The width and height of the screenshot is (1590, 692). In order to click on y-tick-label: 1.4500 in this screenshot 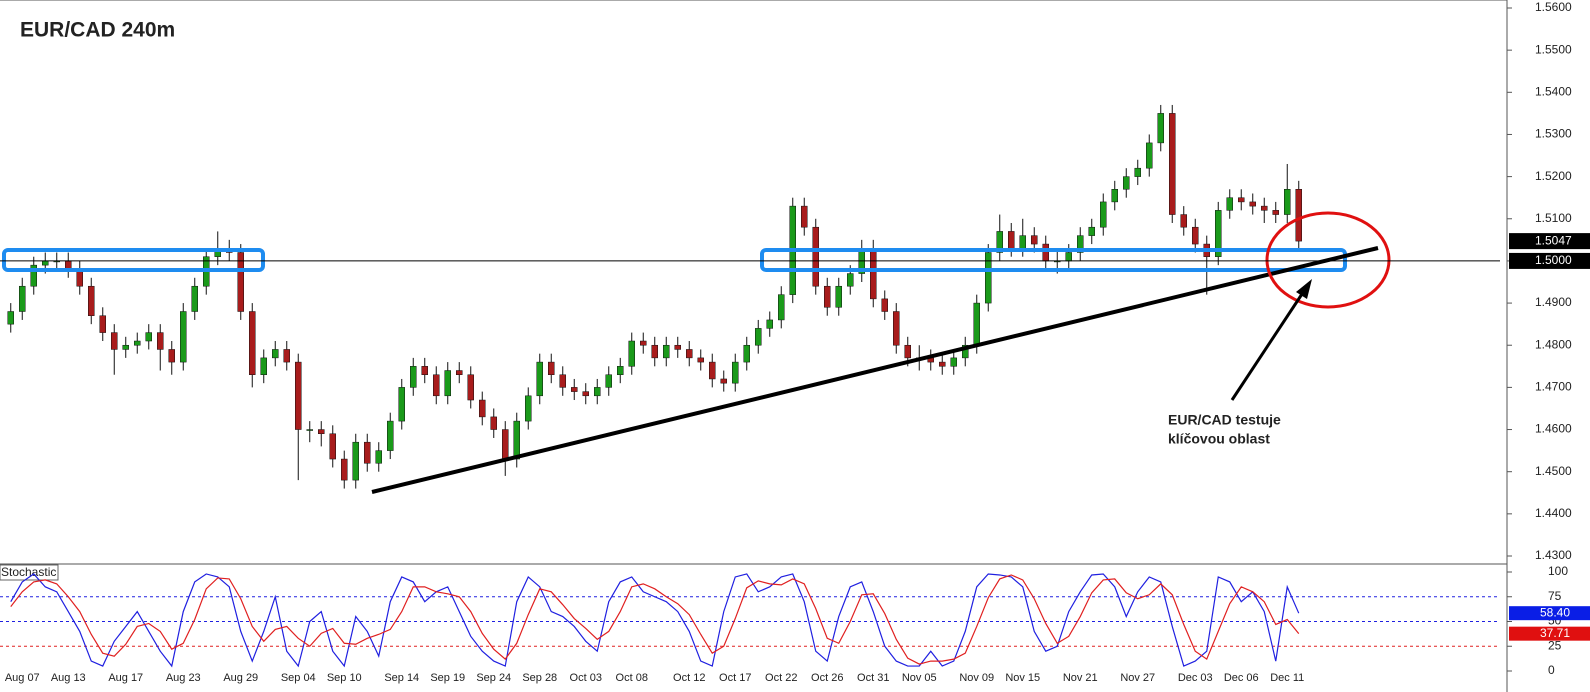, I will do `click(1553, 471)`.